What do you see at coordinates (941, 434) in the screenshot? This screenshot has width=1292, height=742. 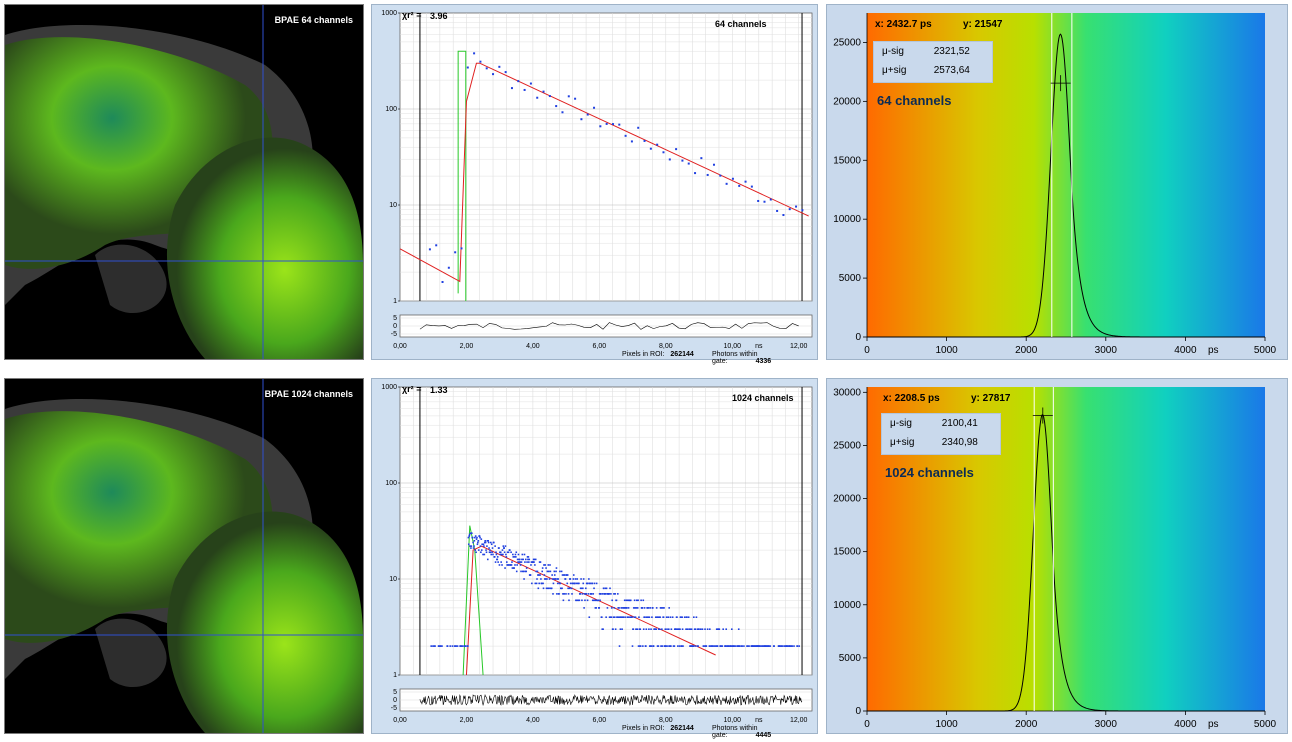 I see `stats-box: μ-sig 2100,41 μ+sig 2340,98` at bounding box center [941, 434].